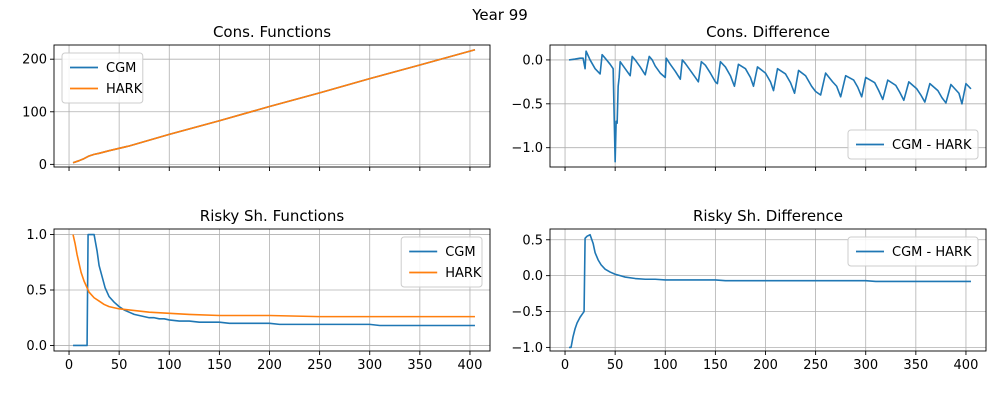 The width and height of the screenshot is (1000, 400). What do you see at coordinates (865, 365) in the screenshot?
I see `risky-sh-difference-xtick-label: 300` at bounding box center [865, 365].